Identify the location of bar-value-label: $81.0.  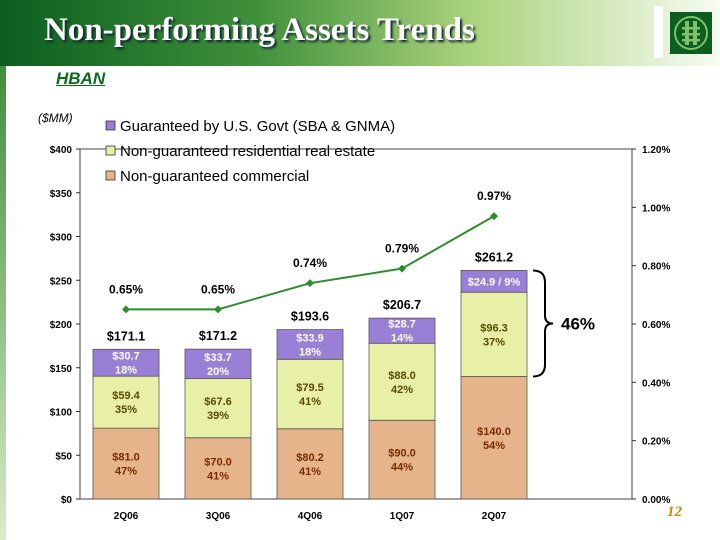
(126, 458).